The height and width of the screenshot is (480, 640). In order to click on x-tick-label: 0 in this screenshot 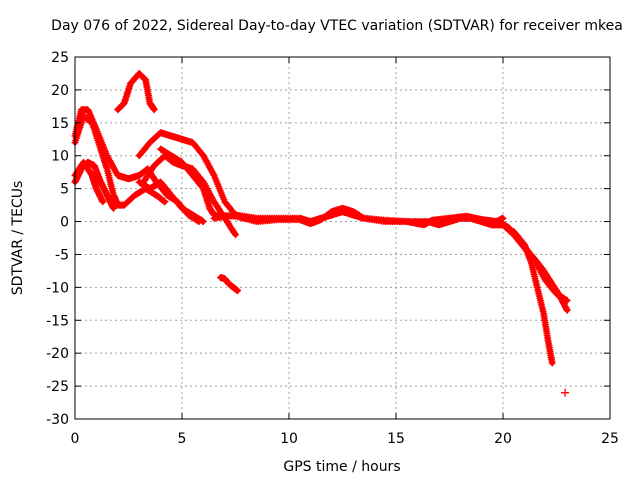, I will do `click(75, 439)`.